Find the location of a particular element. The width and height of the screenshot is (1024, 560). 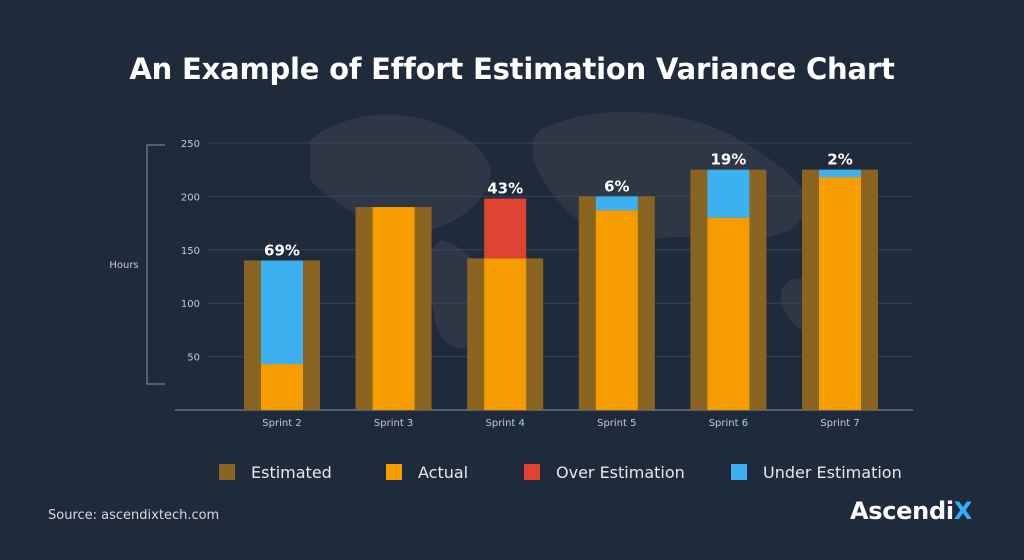

brand-logo-main: Ascendi is located at coordinates (902, 511).